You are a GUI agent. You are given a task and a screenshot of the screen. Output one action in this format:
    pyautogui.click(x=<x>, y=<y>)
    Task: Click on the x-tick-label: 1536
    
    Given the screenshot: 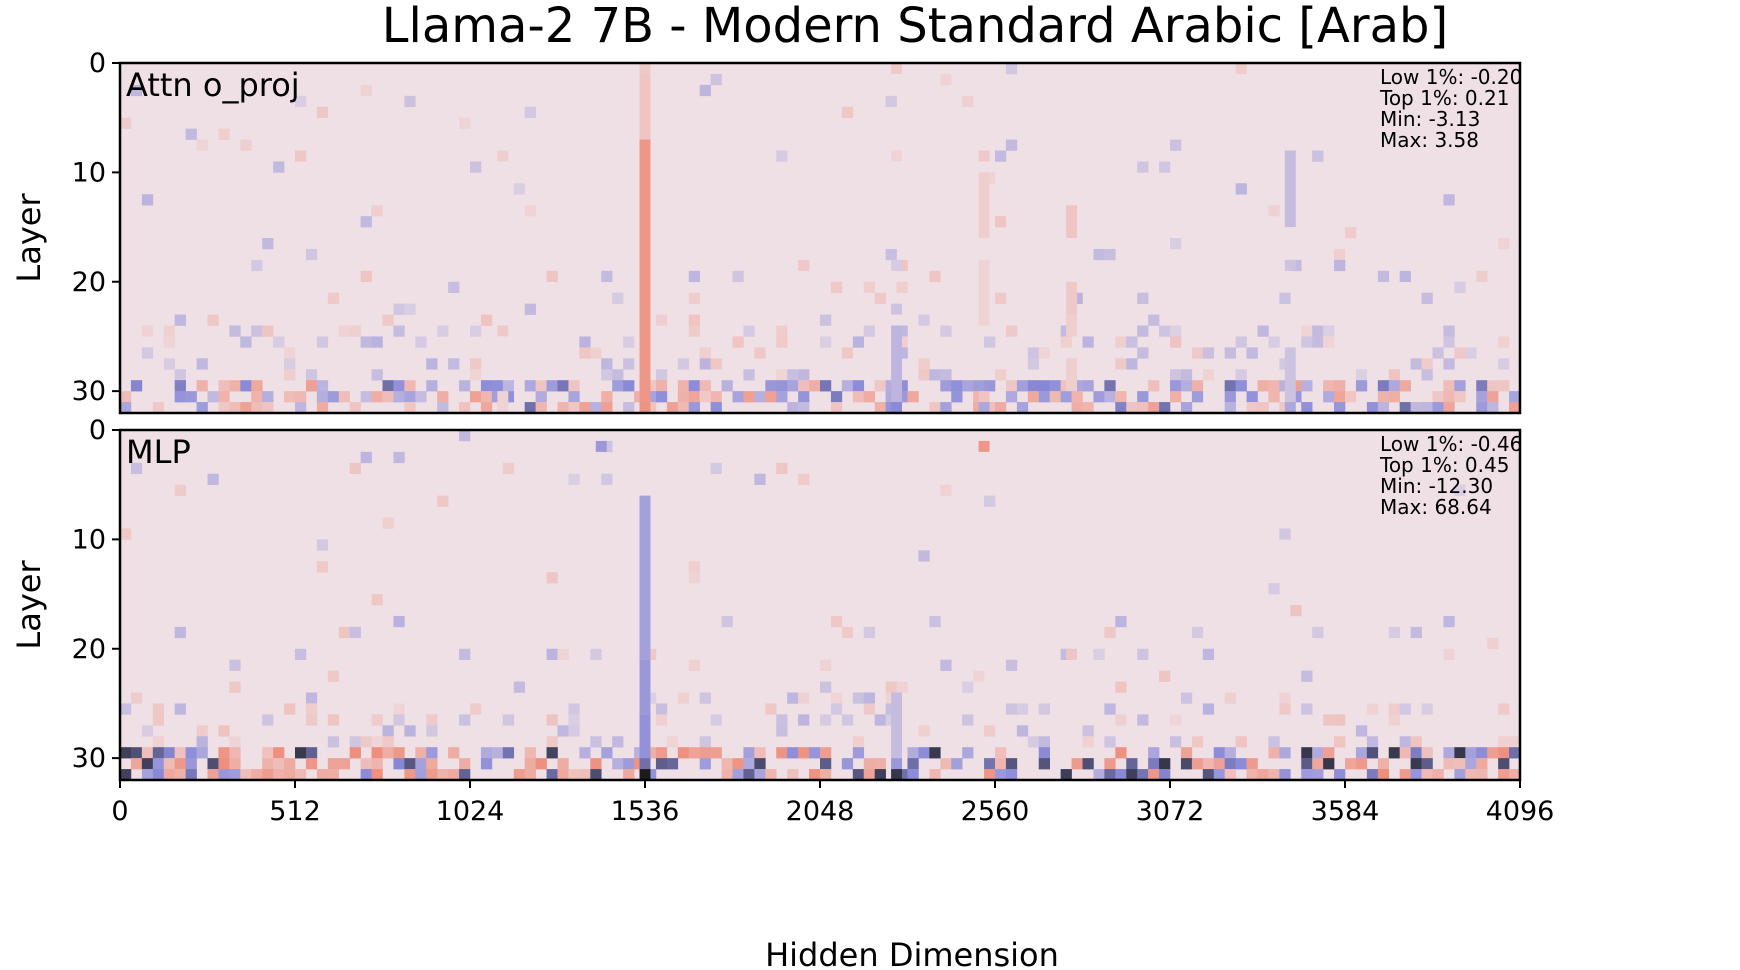 What is the action you would take?
    pyautogui.click(x=645, y=811)
    